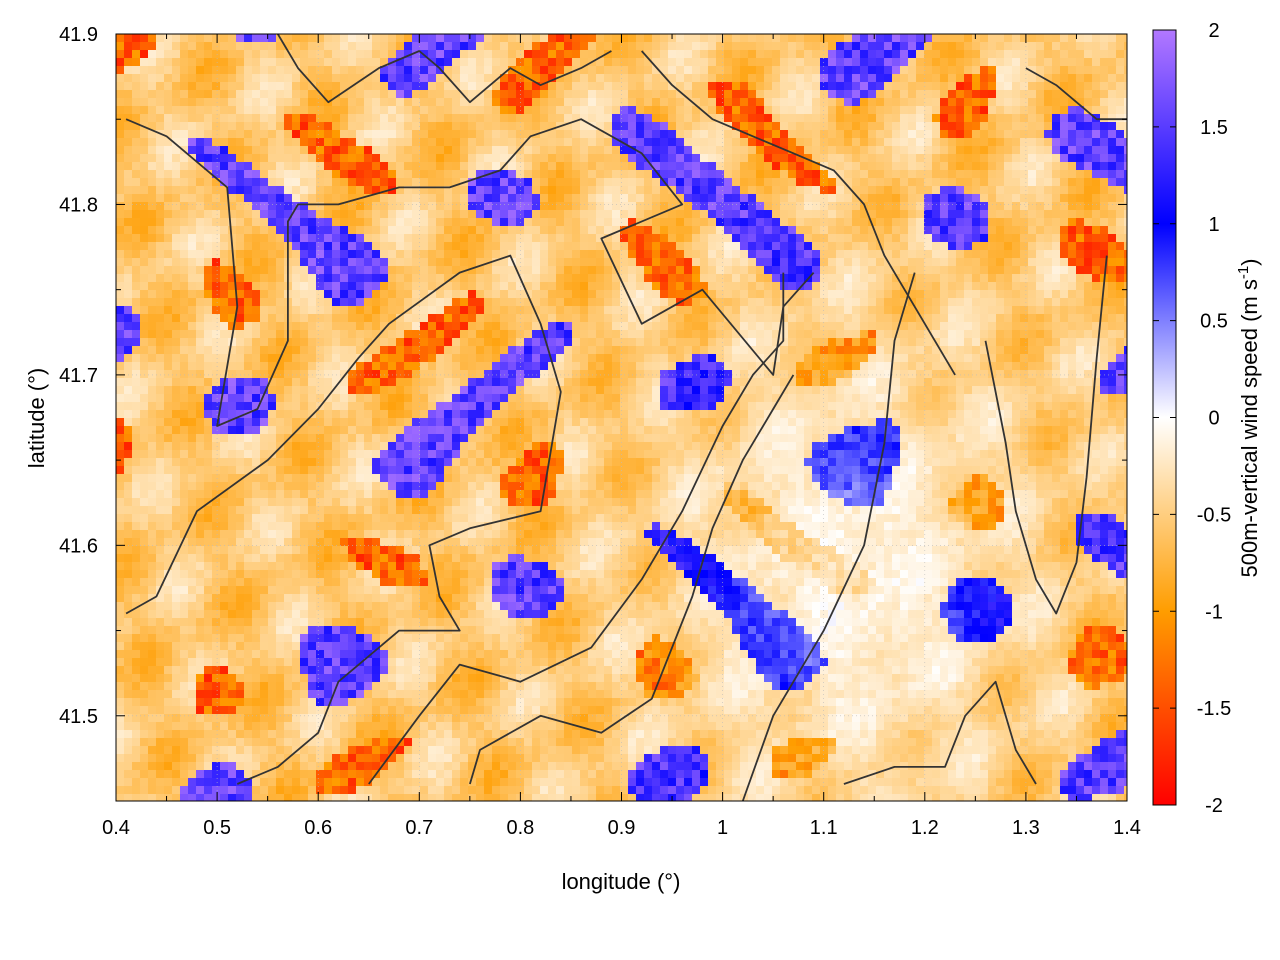 Image resolution: width=1280 pixels, height=960 pixels. What do you see at coordinates (925, 828) in the screenshot?
I see `x-tick-label: 1.2` at bounding box center [925, 828].